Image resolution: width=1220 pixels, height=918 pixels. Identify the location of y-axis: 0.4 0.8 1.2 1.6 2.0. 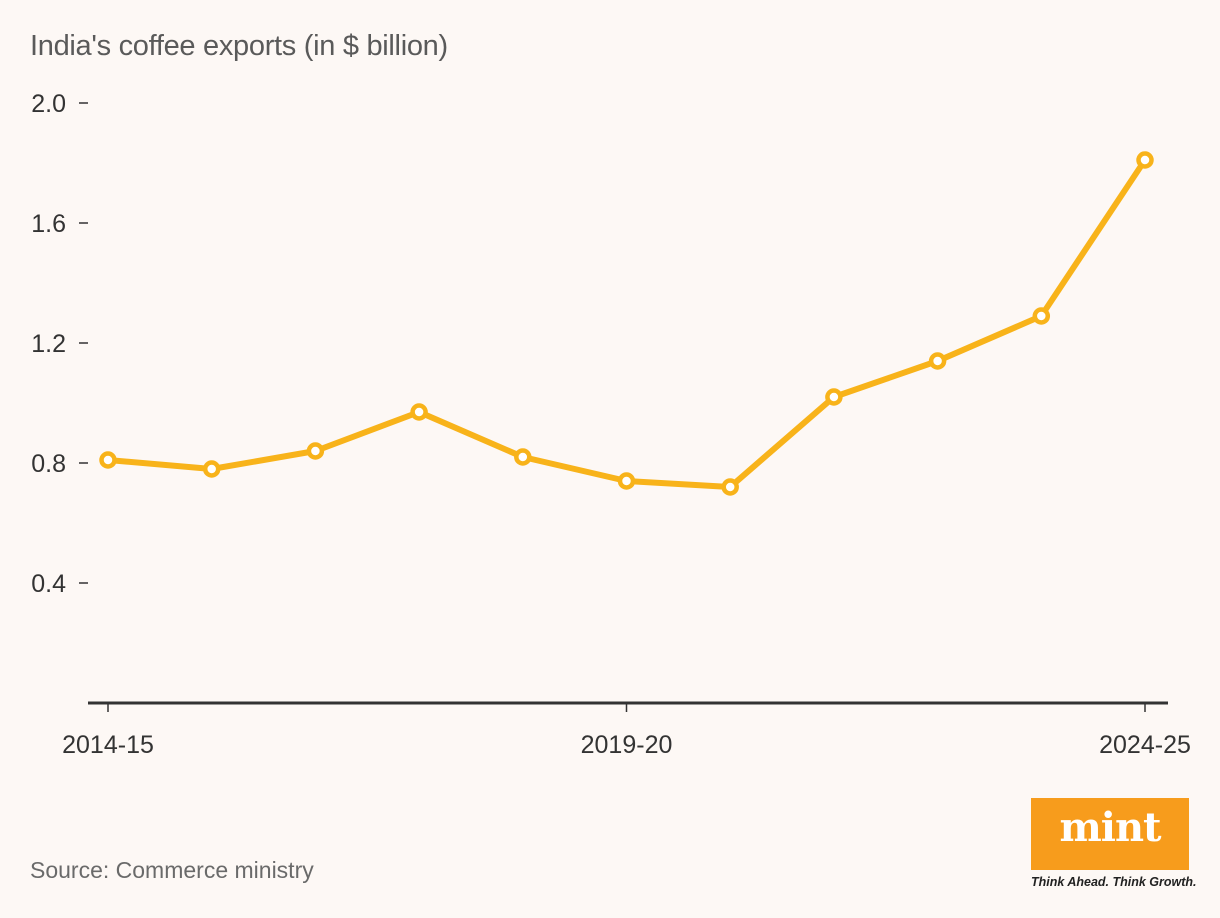
(59, 344).